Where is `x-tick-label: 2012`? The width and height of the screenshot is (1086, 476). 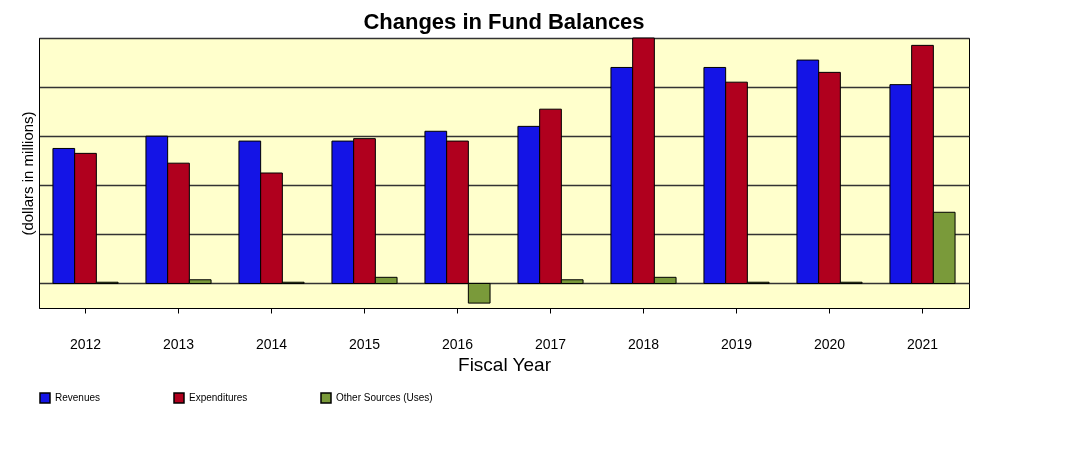
x-tick-label: 2012 is located at coordinates (85, 343).